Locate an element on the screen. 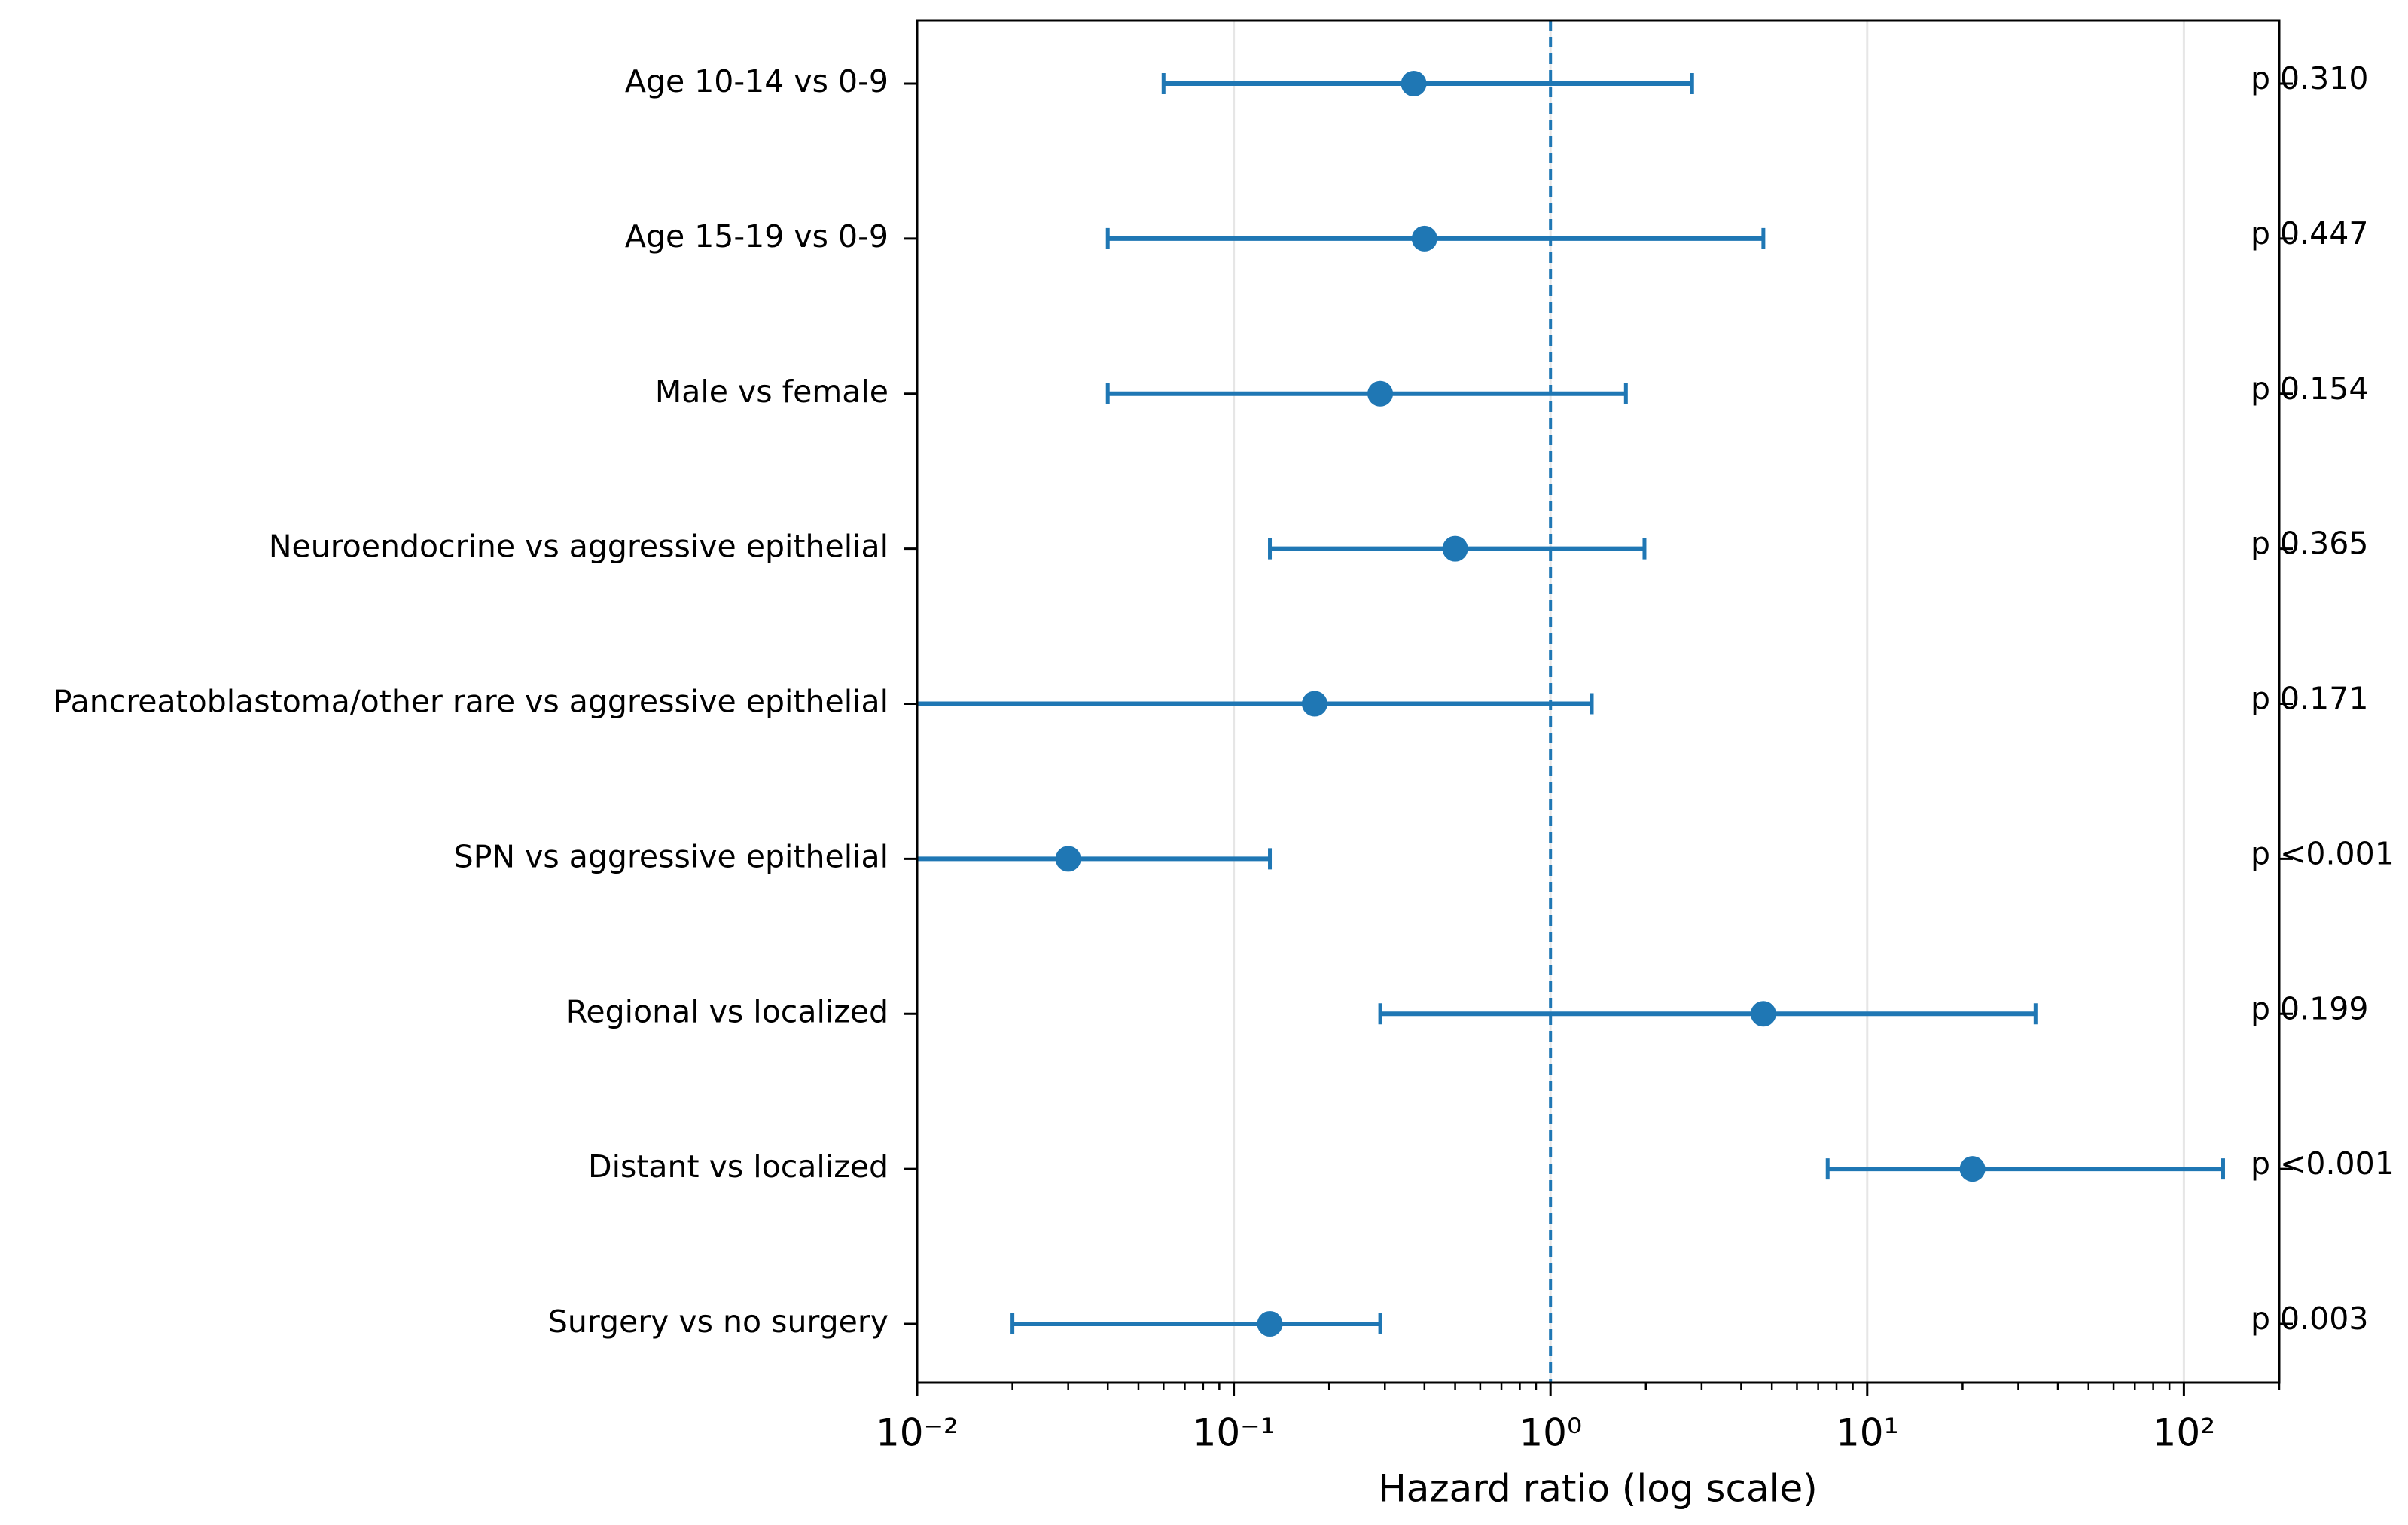 The height and width of the screenshot is (1525, 2408). x-axis-label: Hazard ratio (log scale) is located at coordinates (1598, 1489).